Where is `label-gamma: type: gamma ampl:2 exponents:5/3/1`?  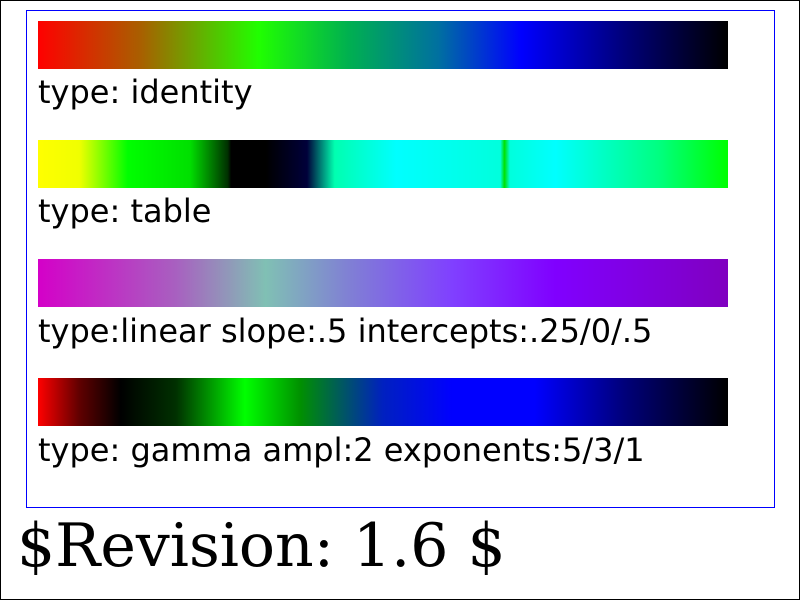 label-gamma: type: gamma ampl:2 exponents:5/3/1 is located at coordinates (341, 450).